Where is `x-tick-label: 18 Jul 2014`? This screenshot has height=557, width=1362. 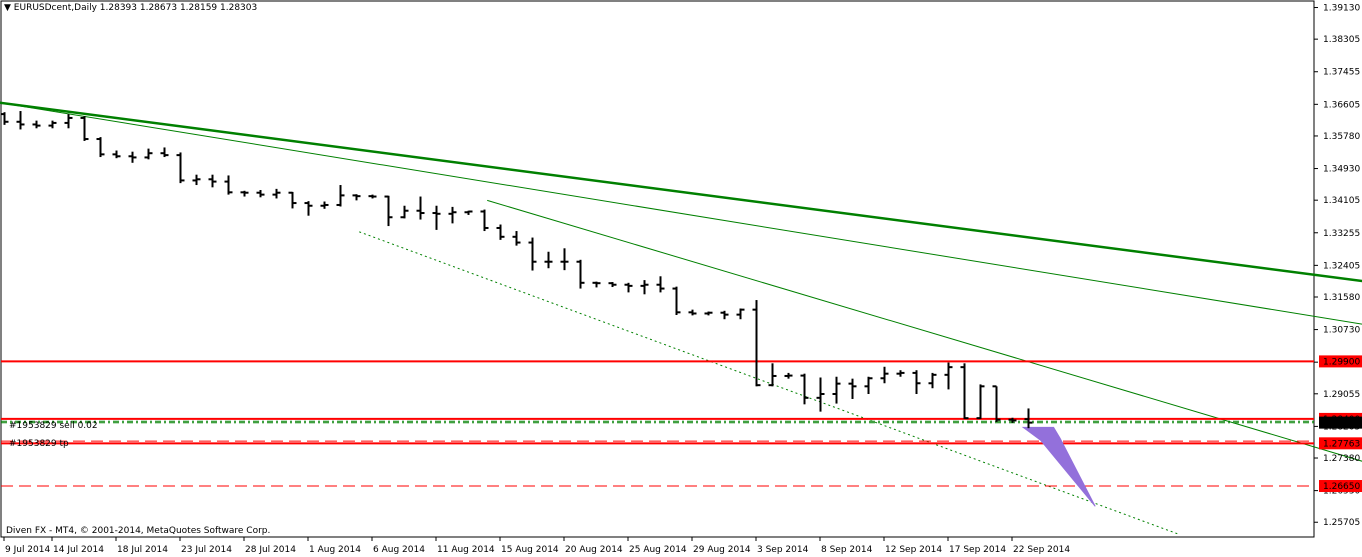 x-tick-label: 18 Jul 2014 is located at coordinates (142, 550).